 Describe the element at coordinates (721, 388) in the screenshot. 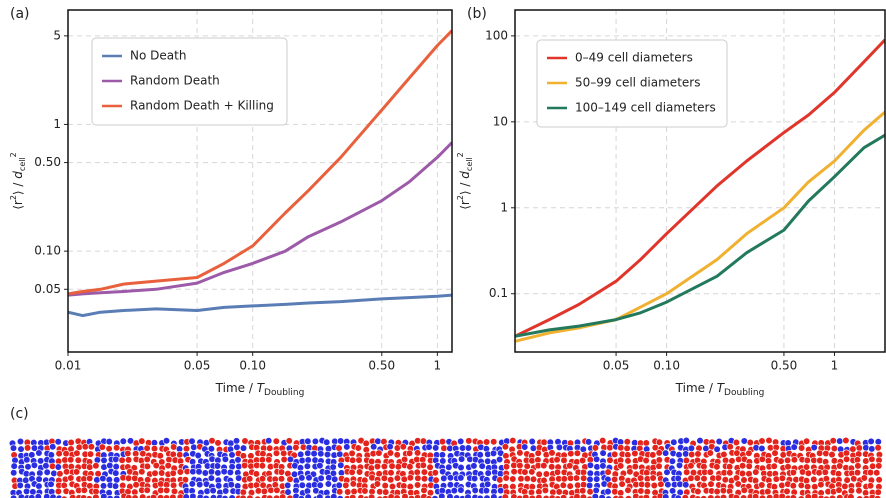

I see `x-label-part: T` at that location.